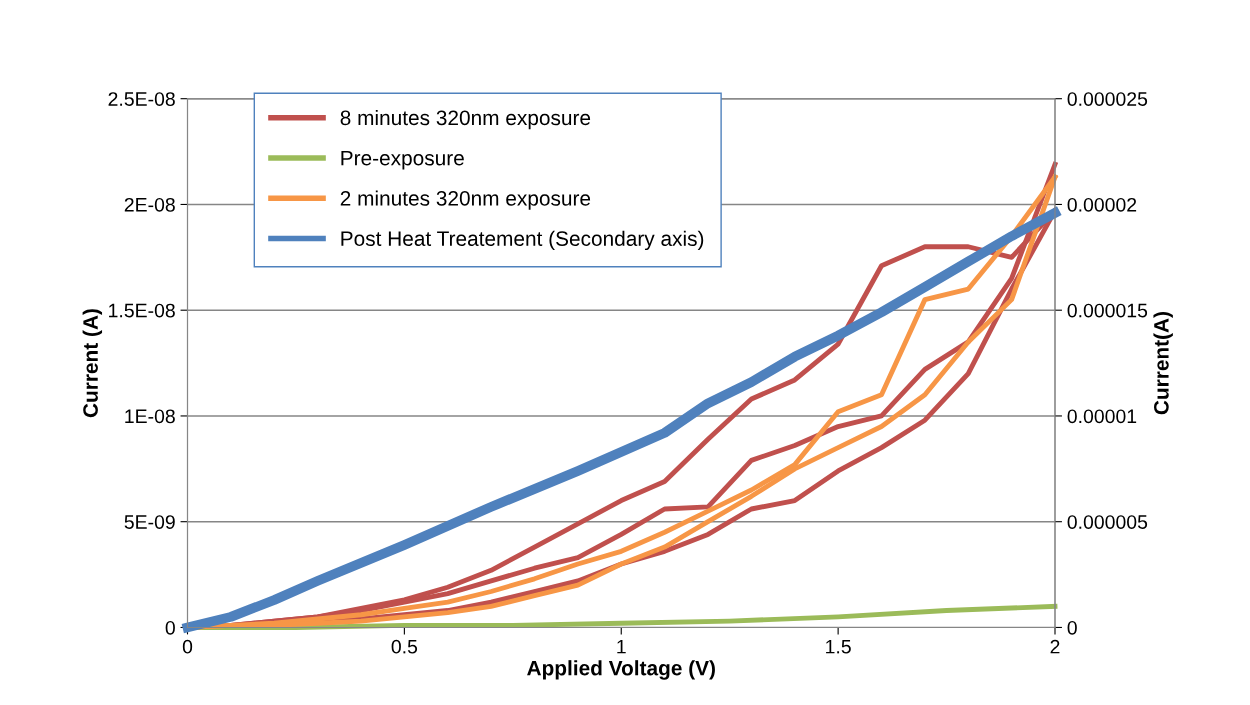 Image resolution: width=1250 pixels, height=705 pixels. Describe the element at coordinates (465, 119) in the screenshot. I see `legend-label: 8 minutes 320nm exposure` at that location.